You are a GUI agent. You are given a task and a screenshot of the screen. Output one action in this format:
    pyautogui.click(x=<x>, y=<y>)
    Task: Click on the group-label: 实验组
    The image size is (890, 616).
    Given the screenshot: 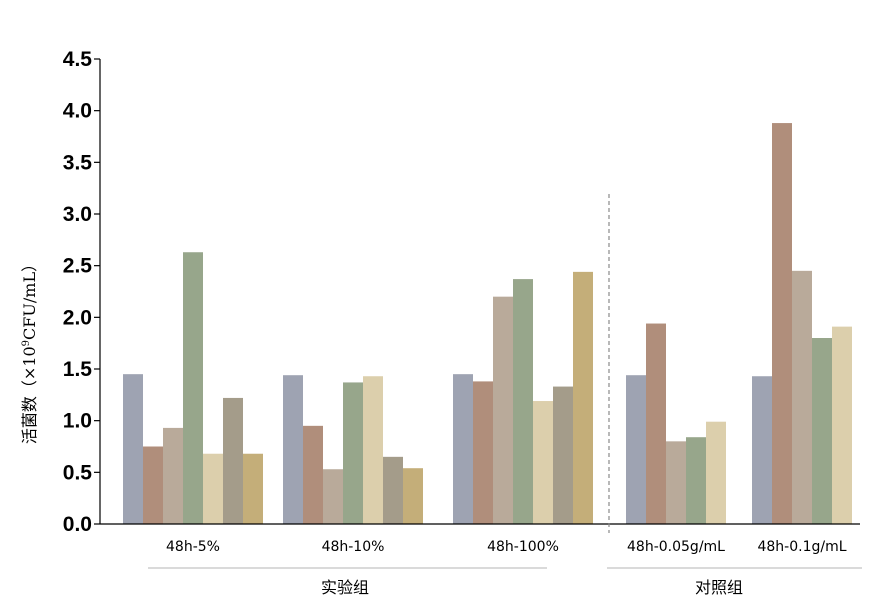 What is the action you would take?
    pyautogui.click(x=345, y=587)
    